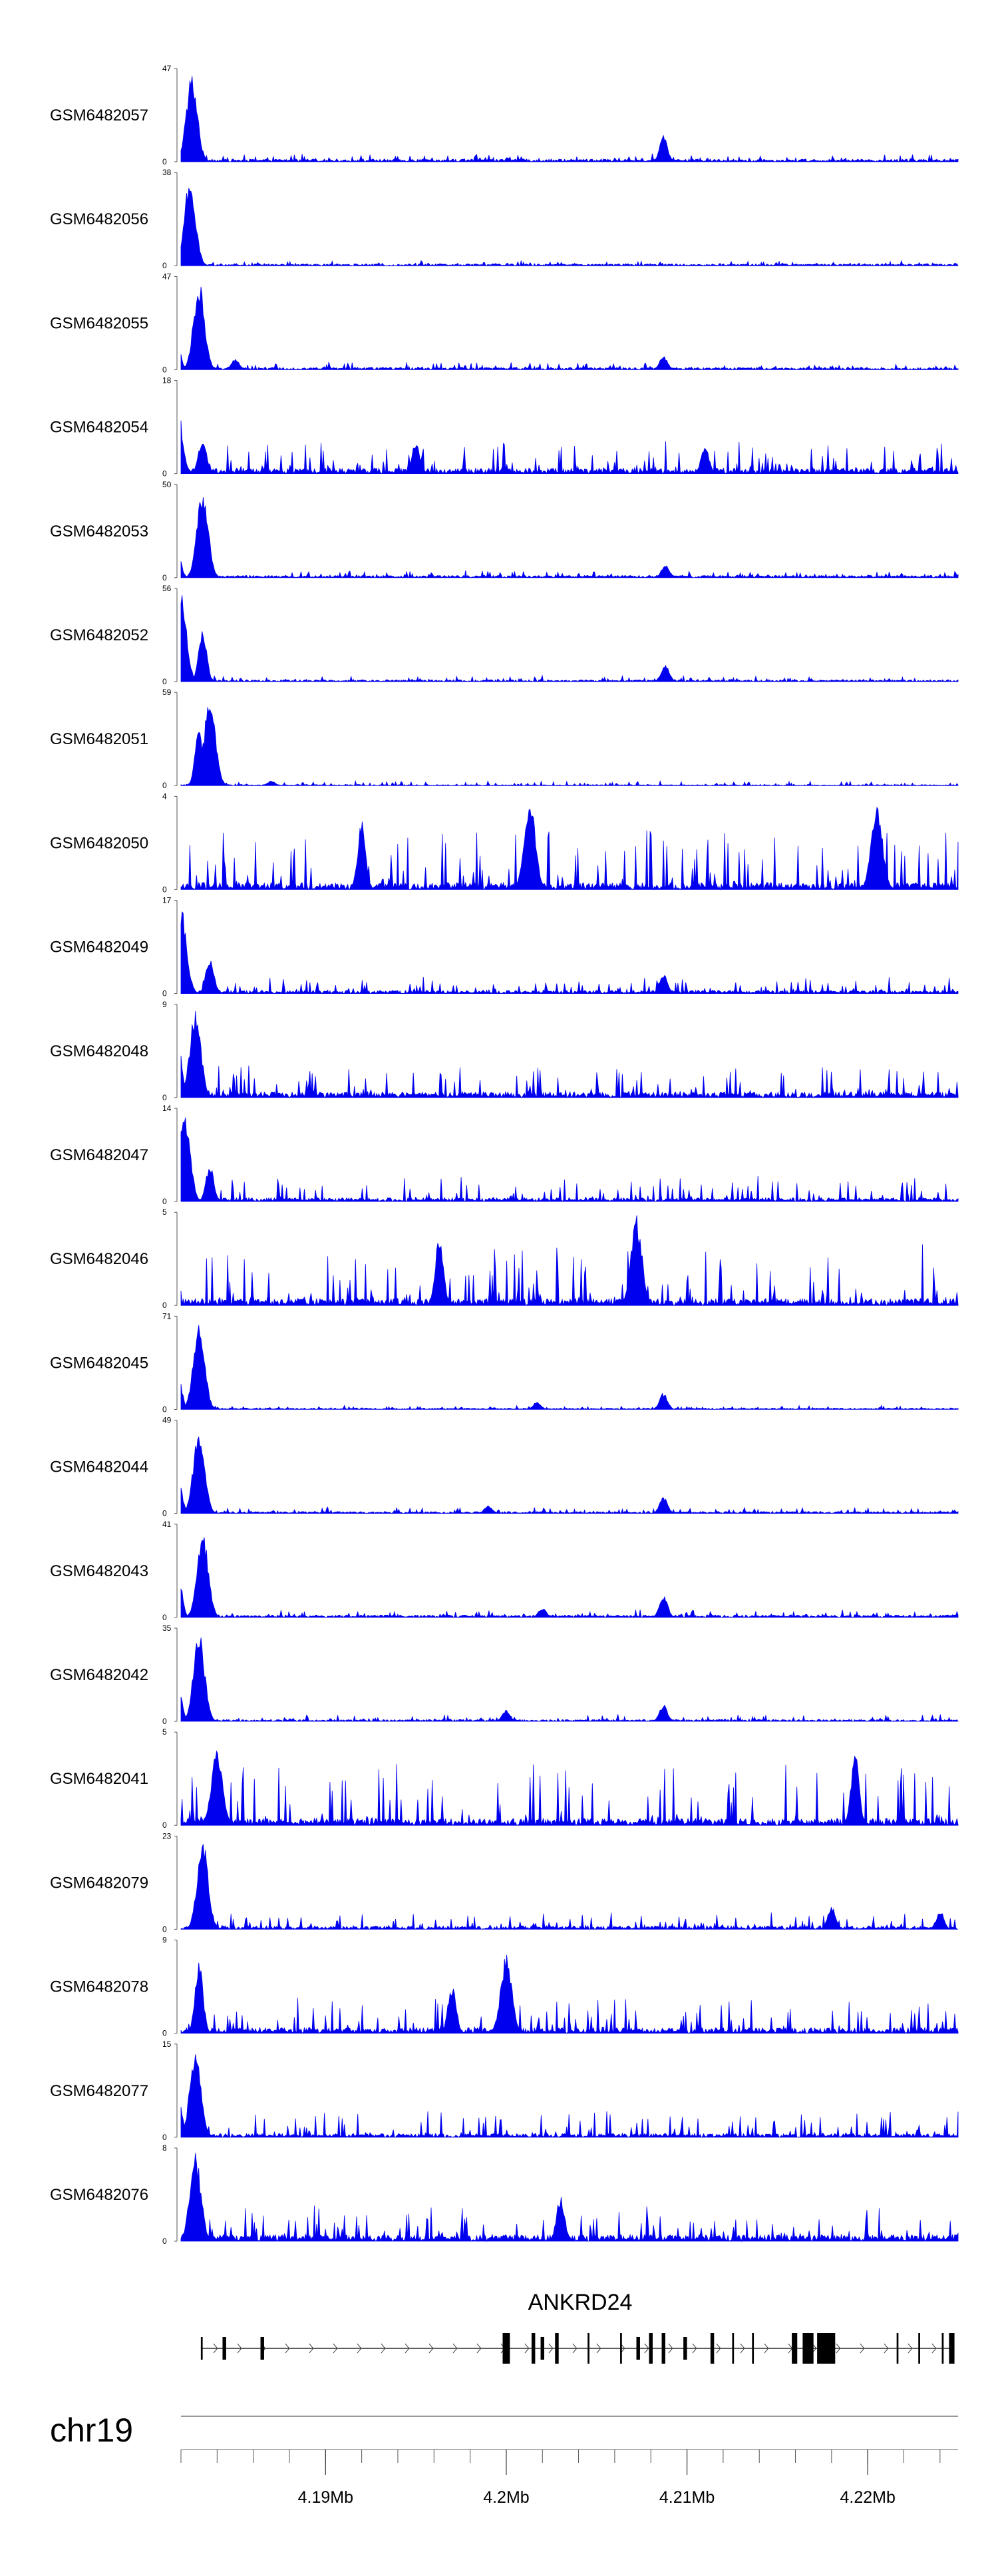  What do you see at coordinates (167, 900) in the screenshot?
I see `y-axis-max-label: 17` at bounding box center [167, 900].